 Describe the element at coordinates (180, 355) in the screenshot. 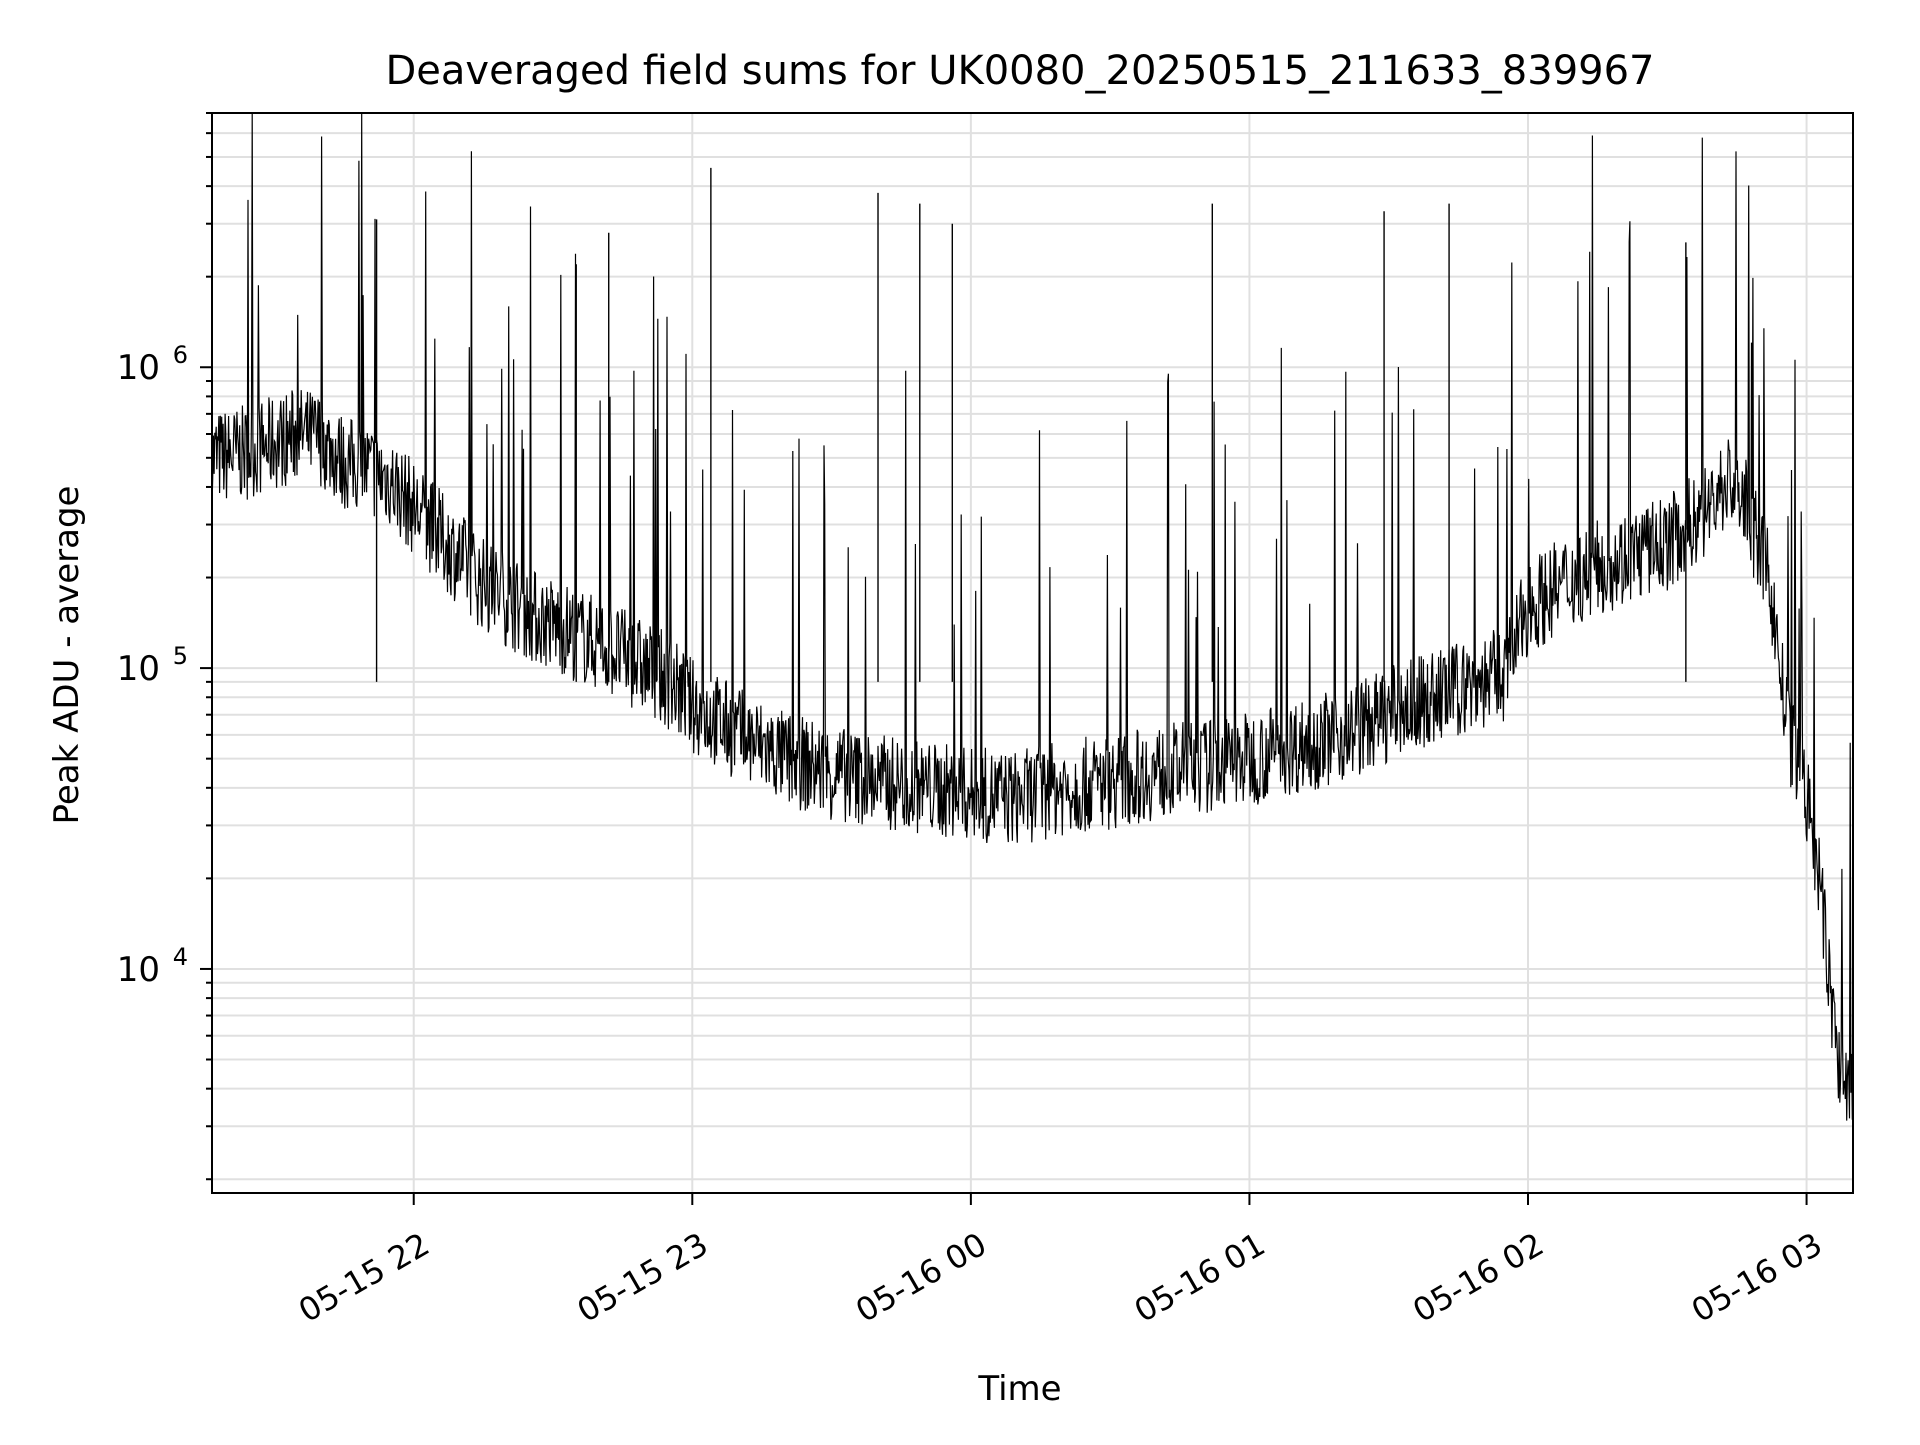

I see `y-tick-exponent: 6` at that location.